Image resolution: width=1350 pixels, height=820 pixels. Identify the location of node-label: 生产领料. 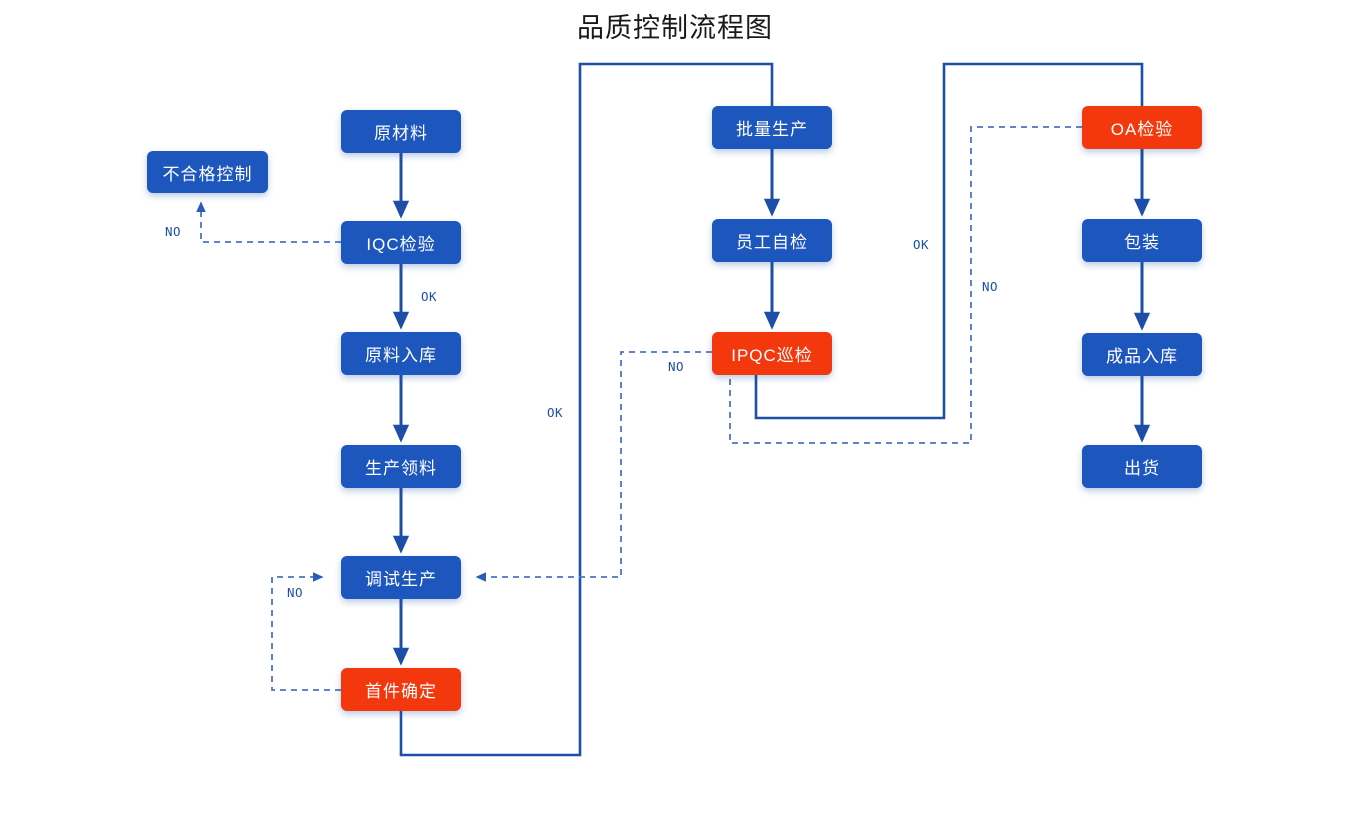
(401, 468).